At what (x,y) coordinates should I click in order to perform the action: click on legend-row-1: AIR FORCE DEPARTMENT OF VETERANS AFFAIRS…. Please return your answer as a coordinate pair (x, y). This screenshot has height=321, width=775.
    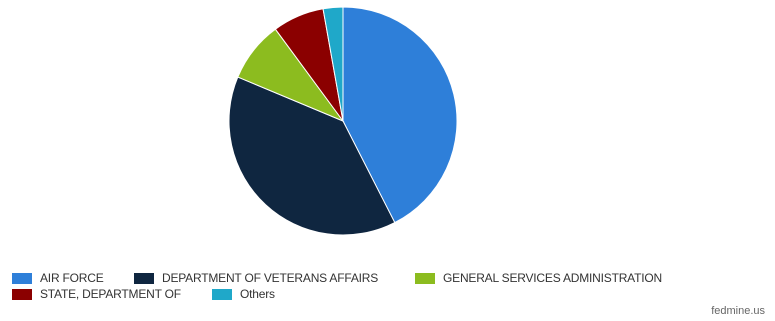
    Looking at the image, I should click on (392, 279).